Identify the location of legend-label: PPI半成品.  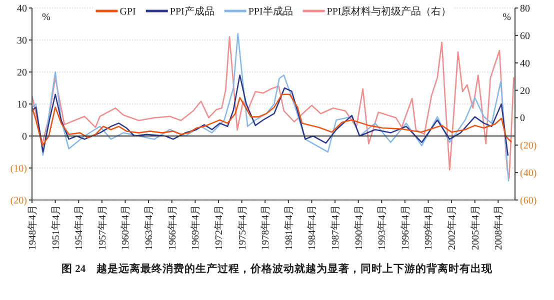
(270, 12).